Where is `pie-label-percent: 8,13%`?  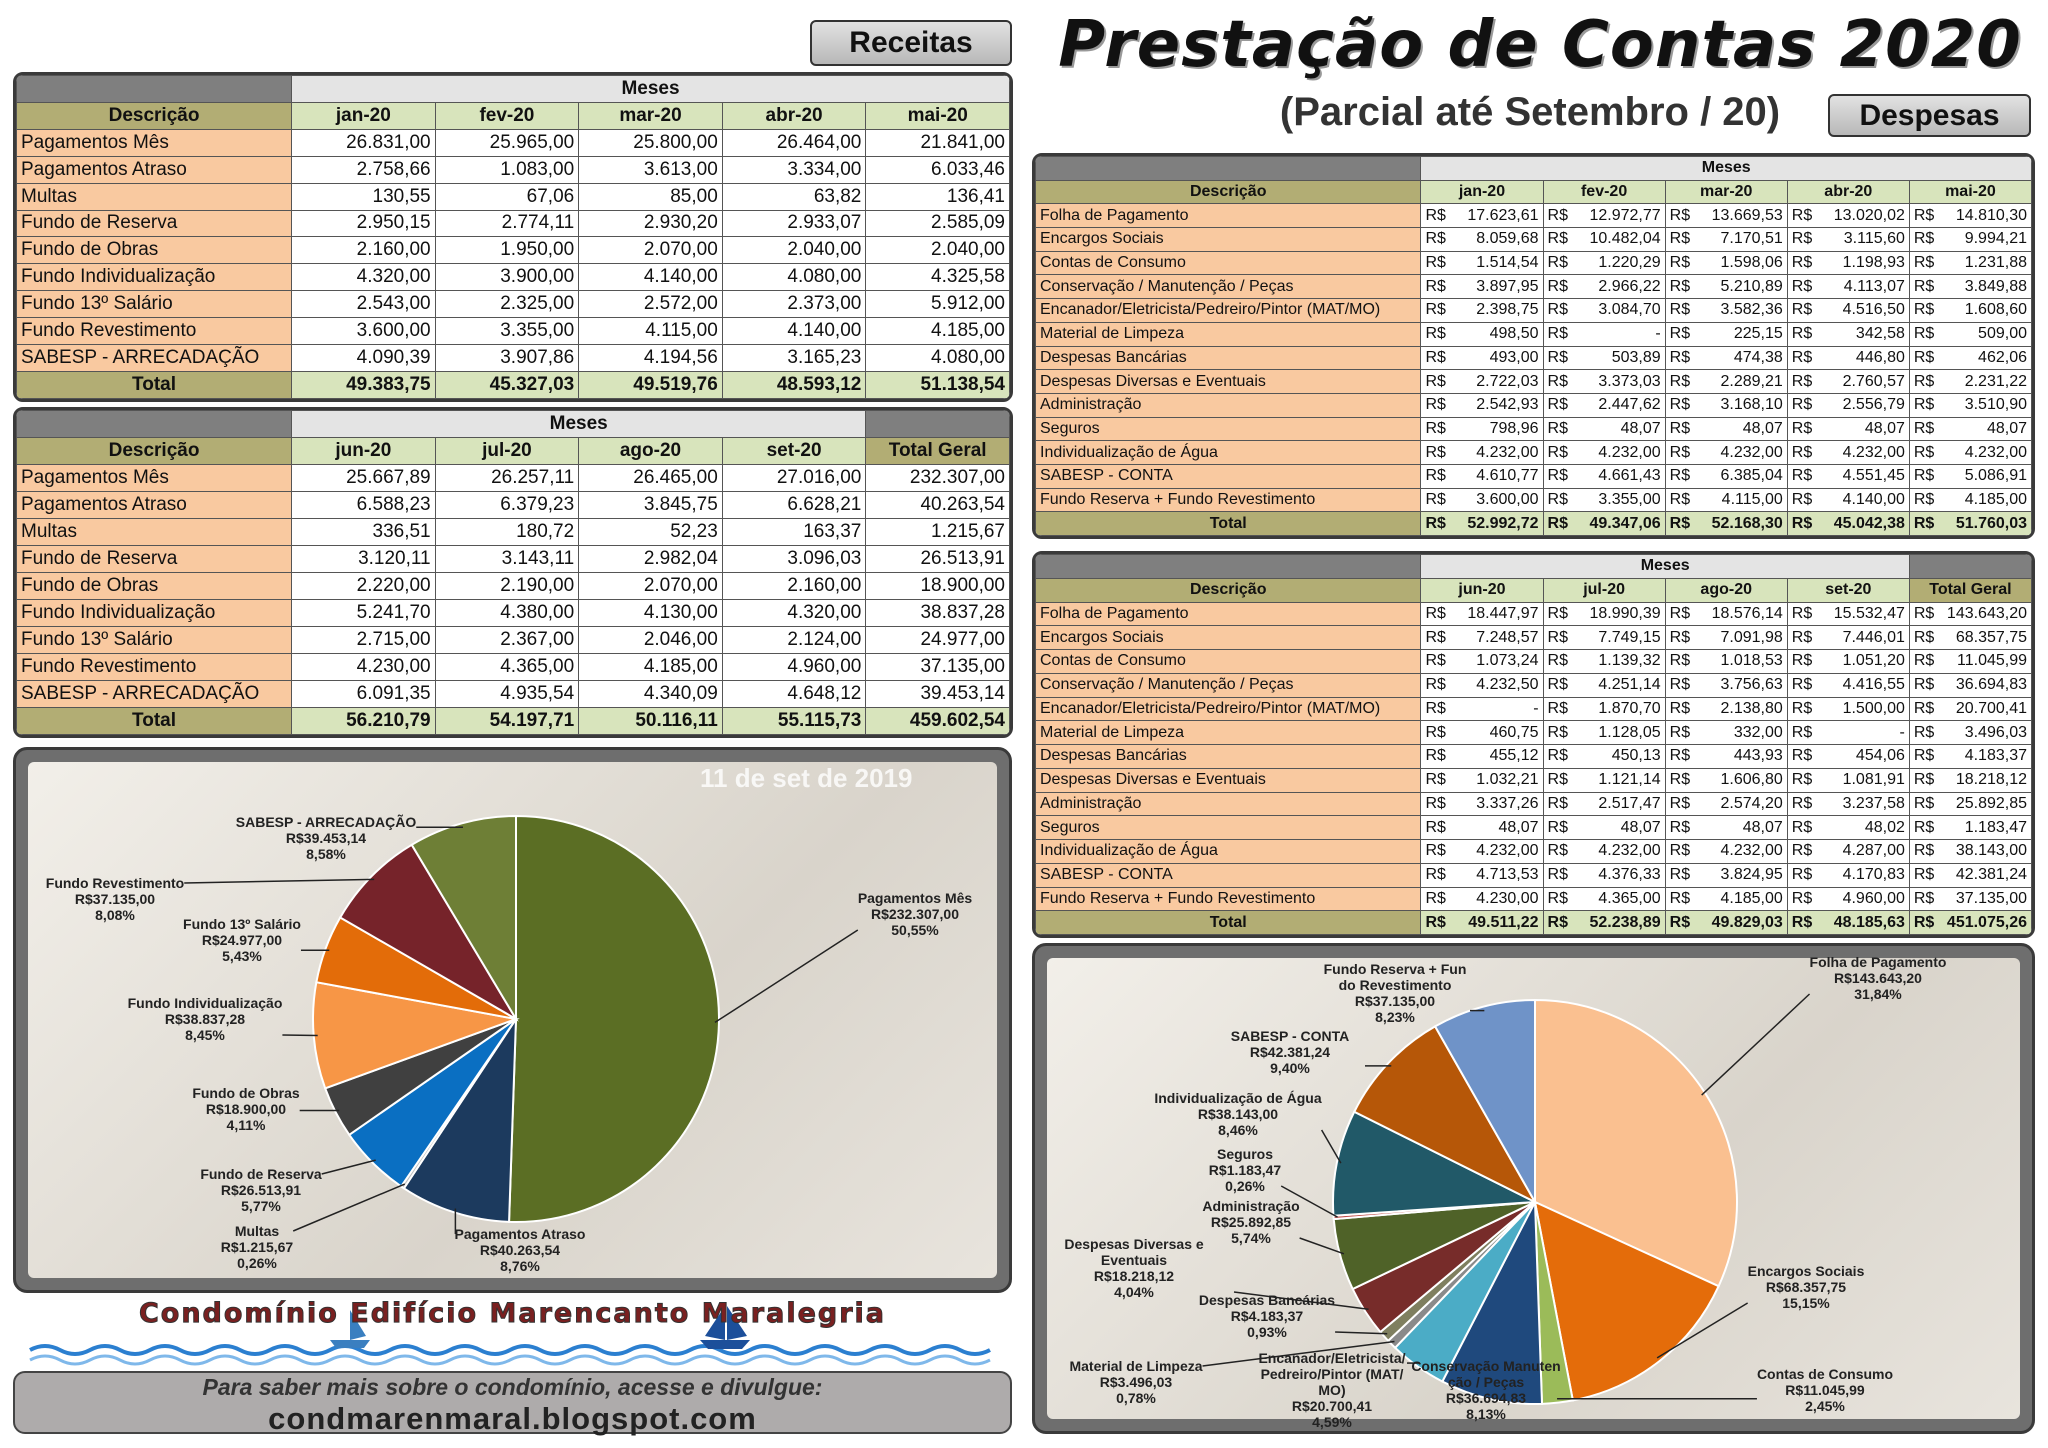 pie-label-percent: 8,13% is located at coordinates (1486, 1414).